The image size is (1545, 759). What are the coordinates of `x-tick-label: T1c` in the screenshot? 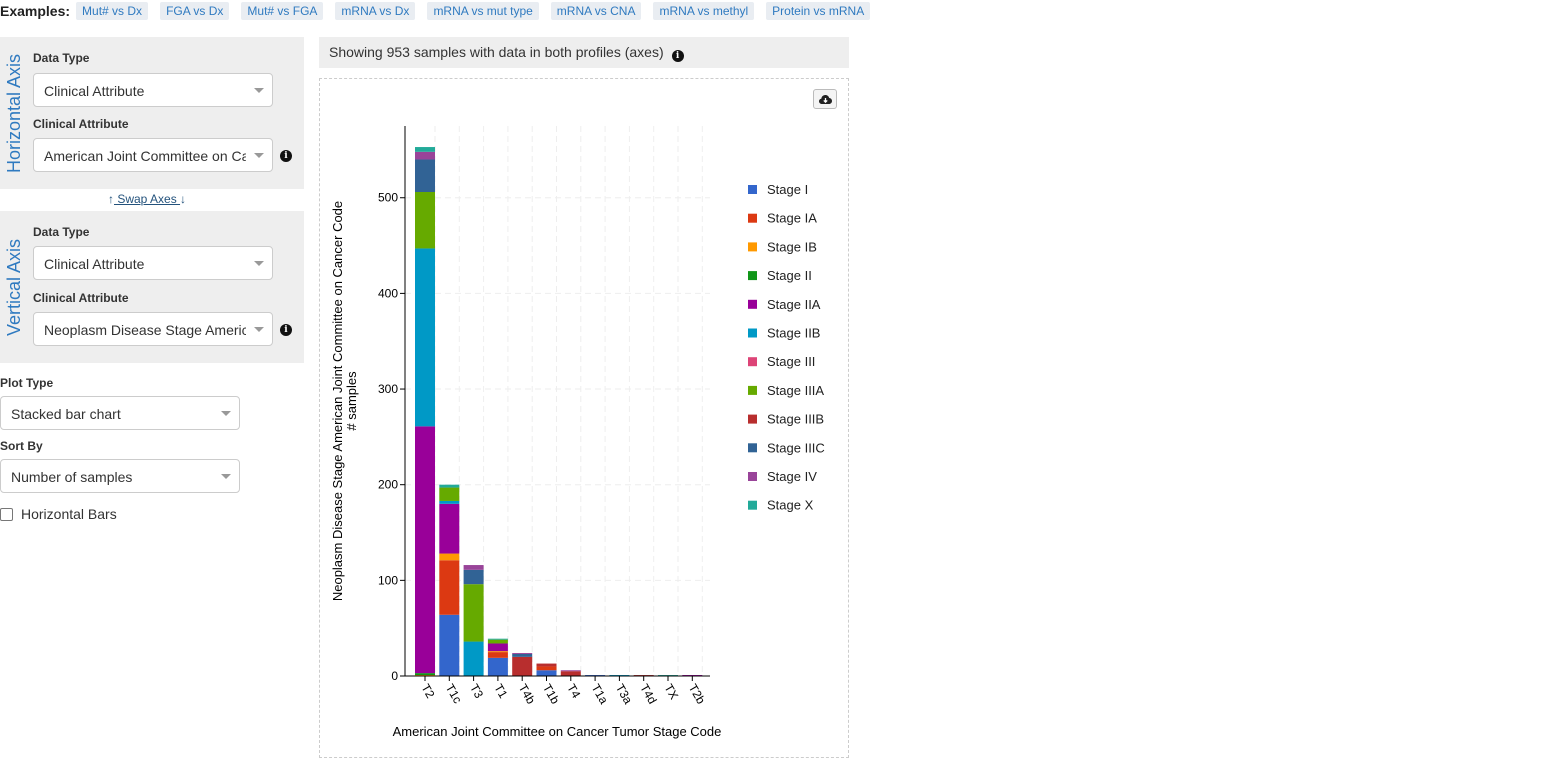 It's located at (454, 694).